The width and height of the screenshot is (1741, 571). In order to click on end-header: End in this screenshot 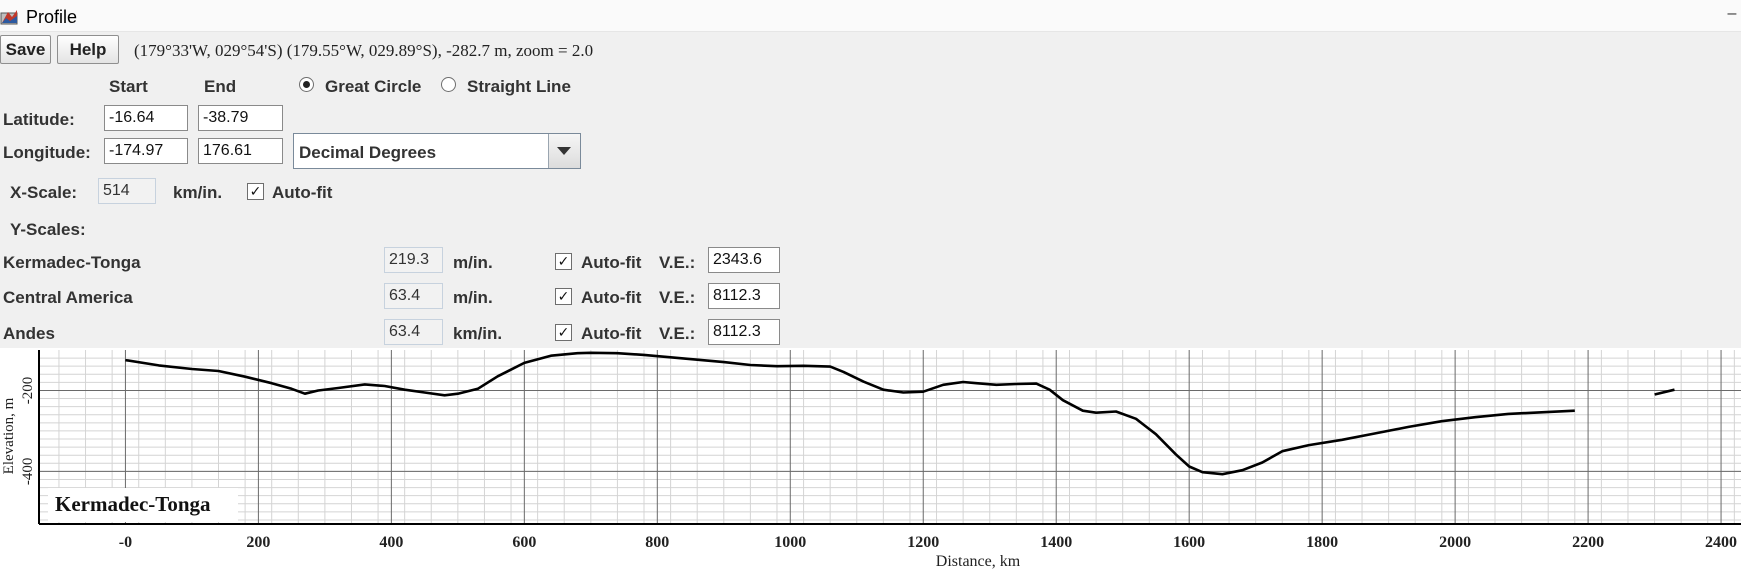, I will do `click(220, 86)`.